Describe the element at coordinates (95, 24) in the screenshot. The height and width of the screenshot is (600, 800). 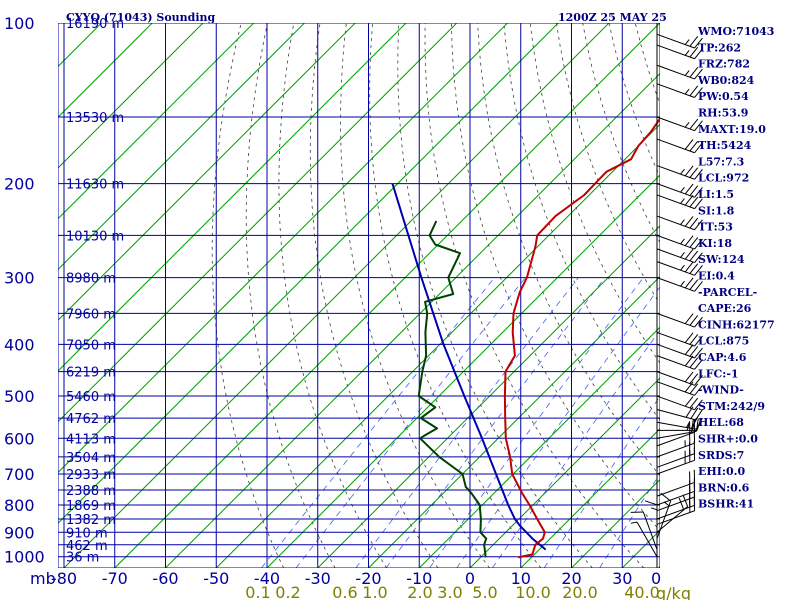
I see `height-label: 16190 m` at that location.